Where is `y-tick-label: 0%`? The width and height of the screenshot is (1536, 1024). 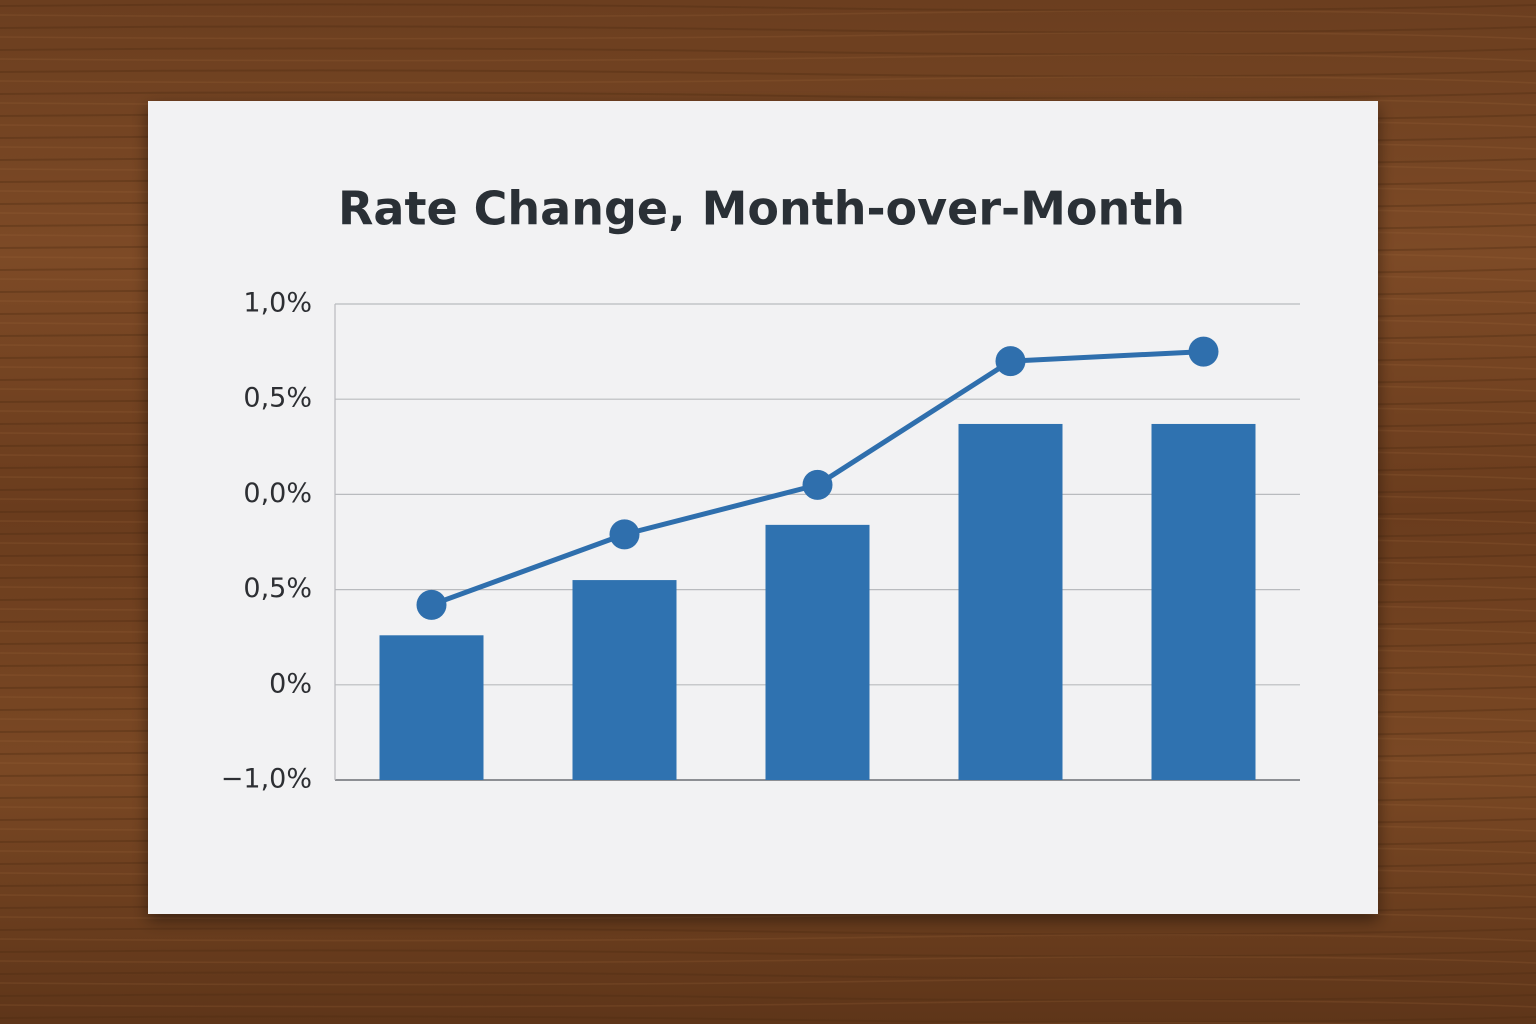 y-tick-label: 0% is located at coordinates (290, 683).